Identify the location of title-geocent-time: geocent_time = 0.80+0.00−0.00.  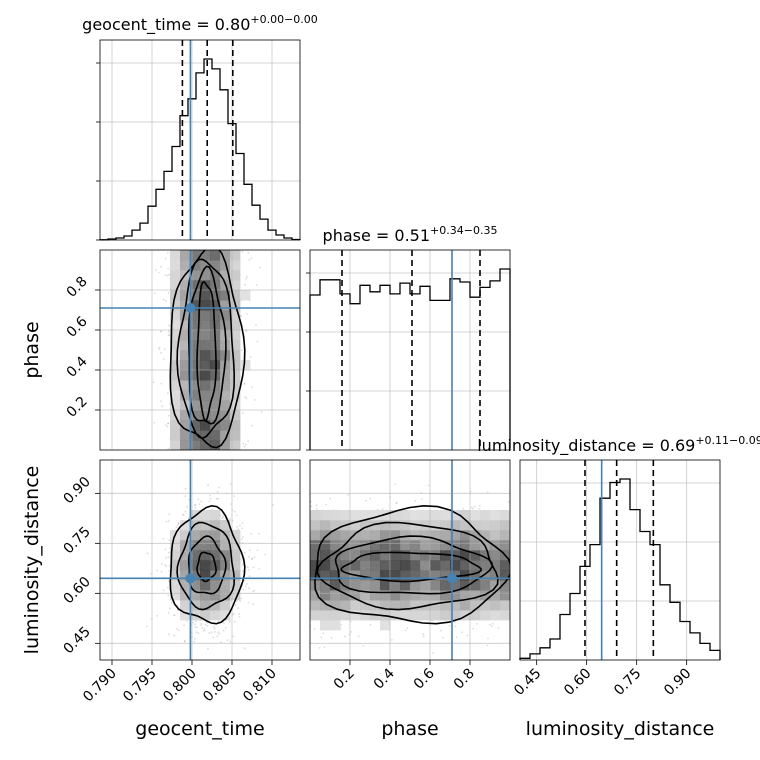
(200, 24).